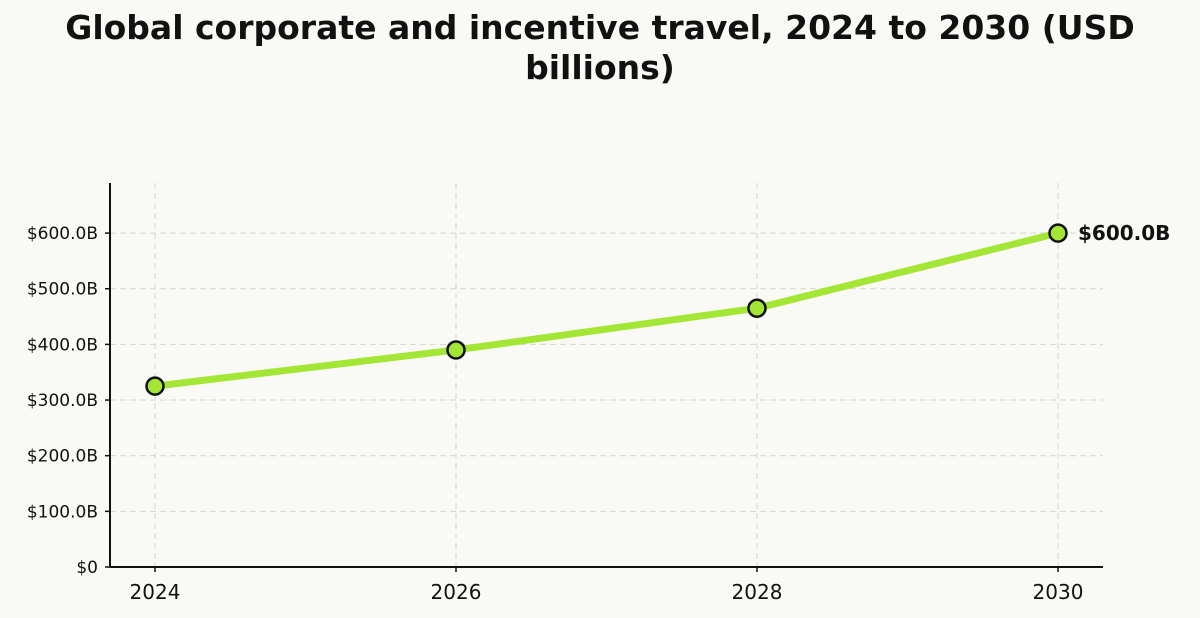 This screenshot has height=618, width=1200. What do you see at coordinates (62, 512) in the screenshot?
I see `y-tick-label: $100.0B` at bounding box center [62, 512].